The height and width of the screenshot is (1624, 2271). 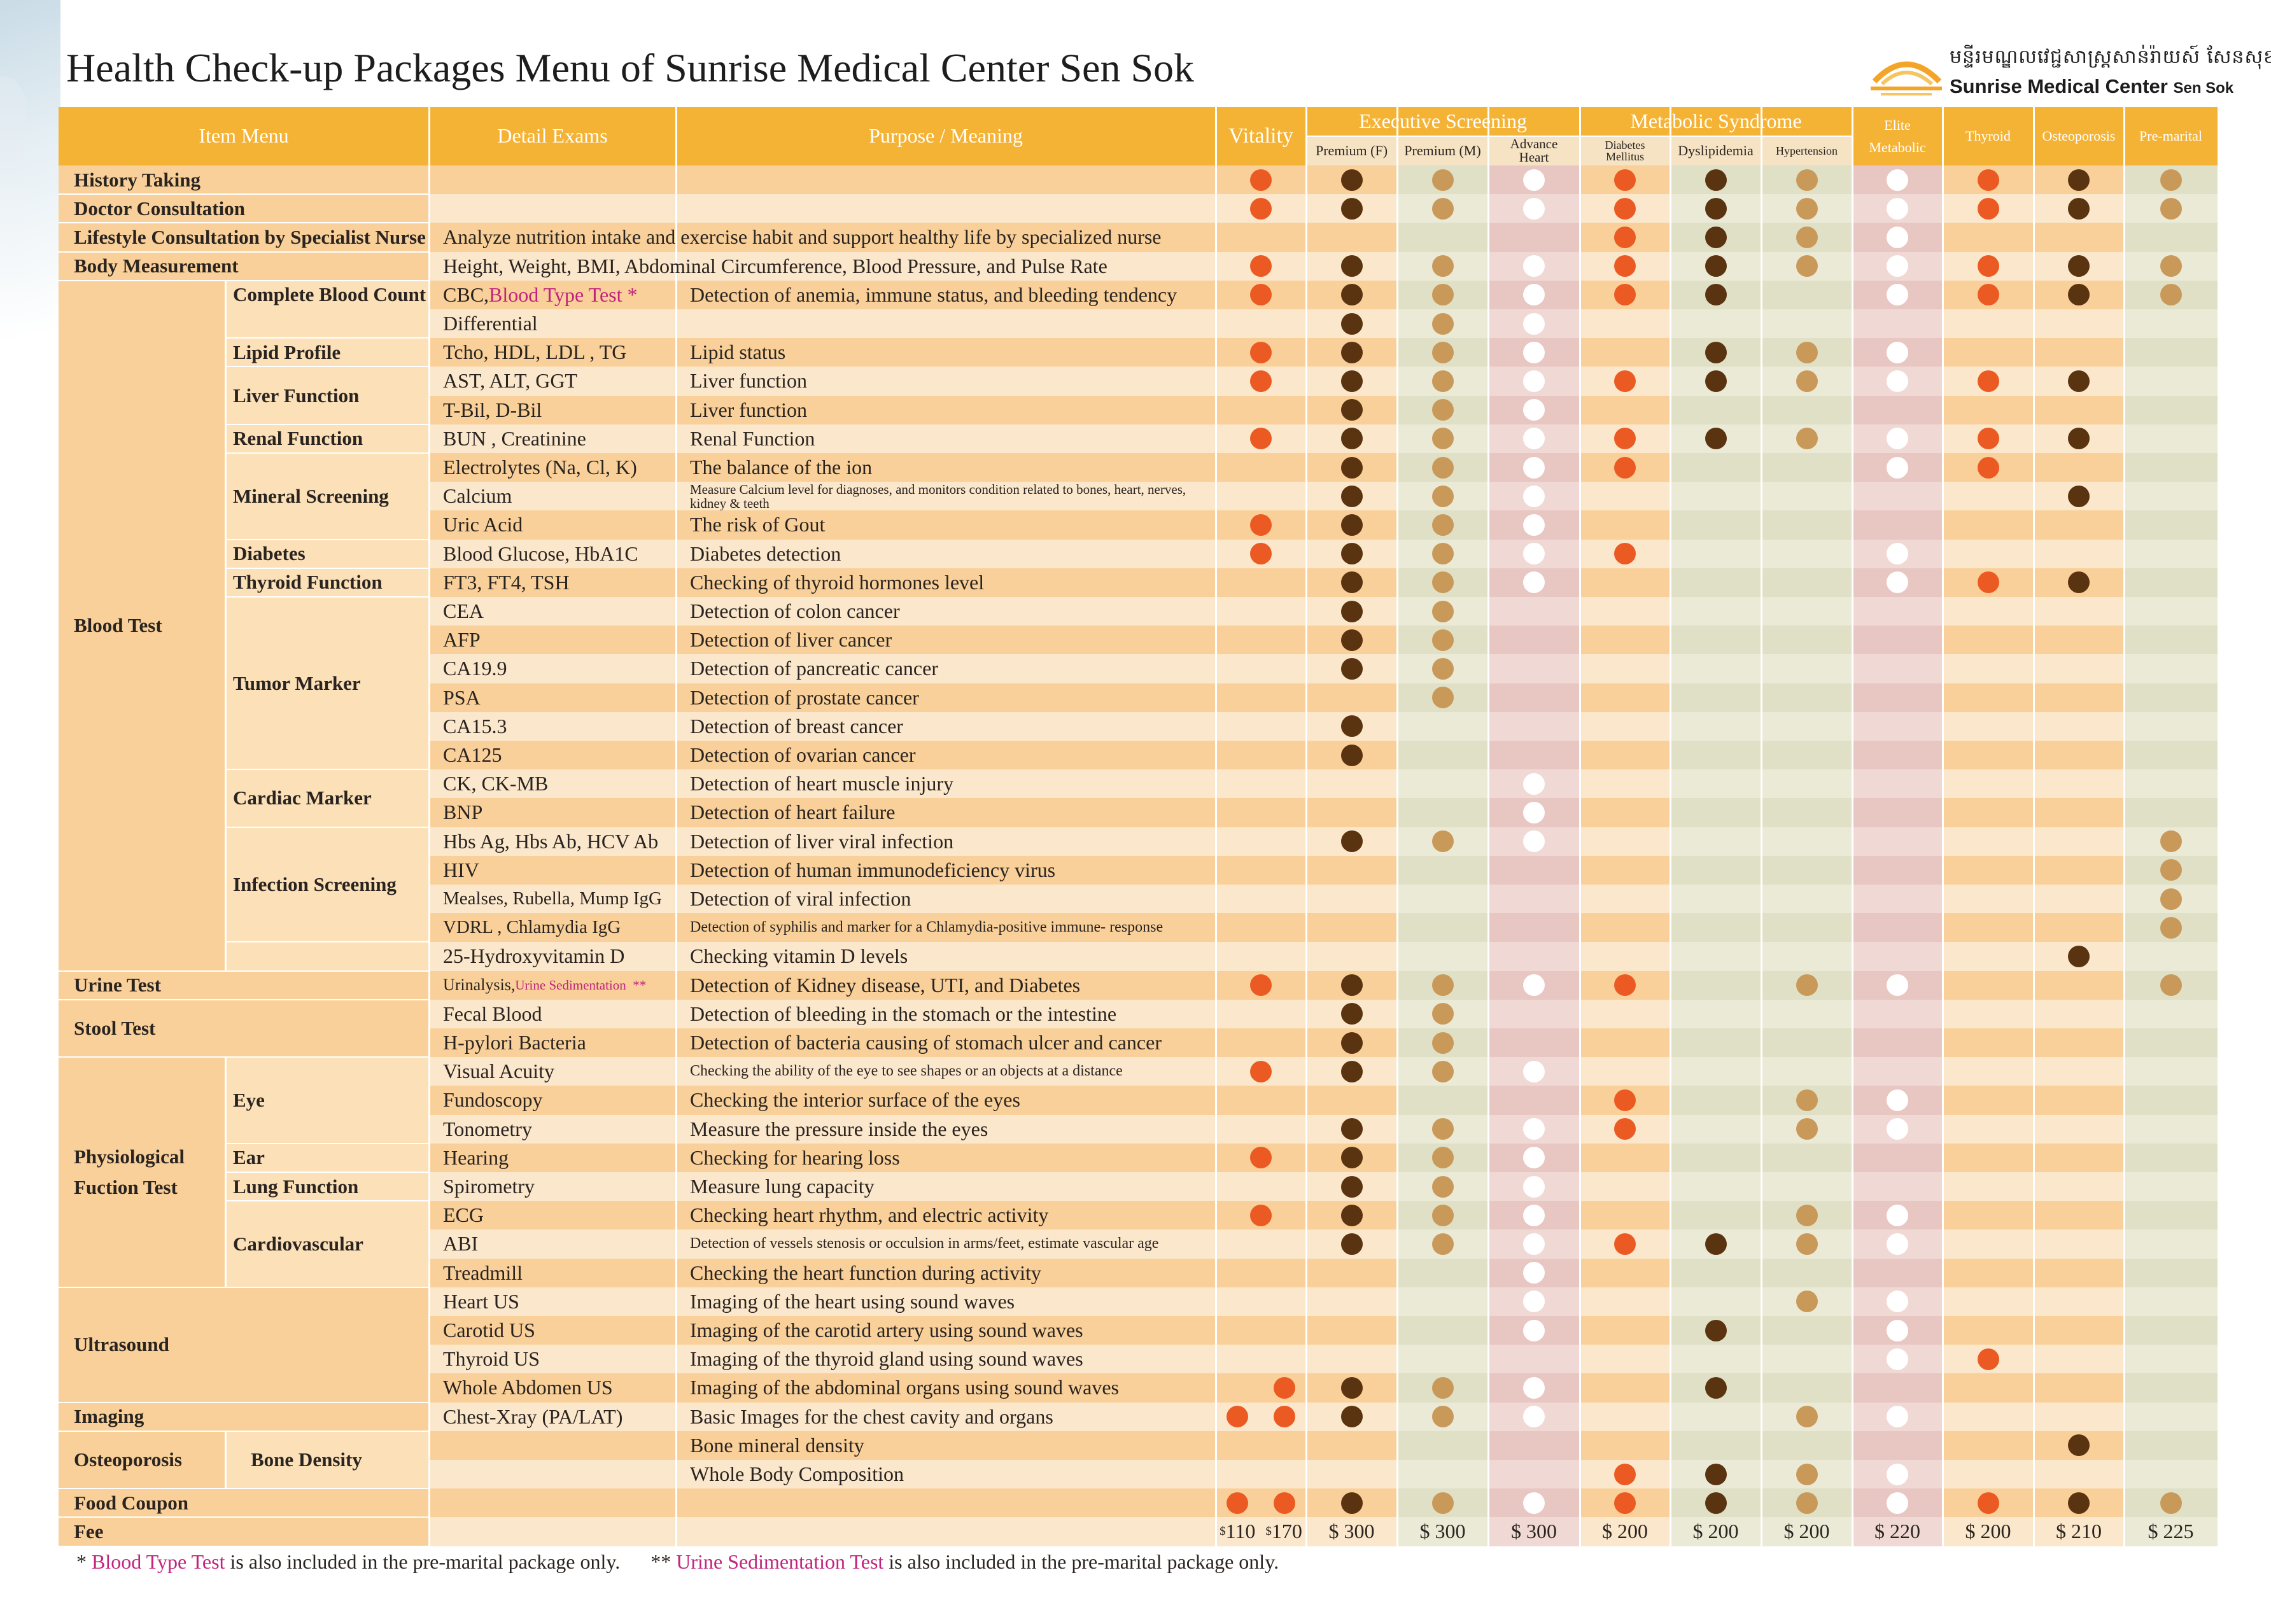 What do you see at coordinates (244, 136) in the screenshot?
I see `header-item-menu: Item Menu` at bounding box center [244, 136].